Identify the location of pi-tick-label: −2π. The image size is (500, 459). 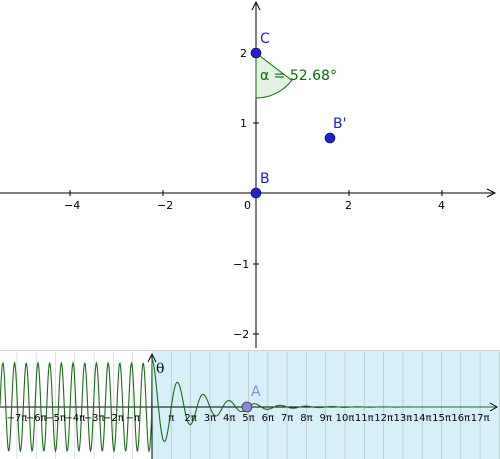
(113, 418).